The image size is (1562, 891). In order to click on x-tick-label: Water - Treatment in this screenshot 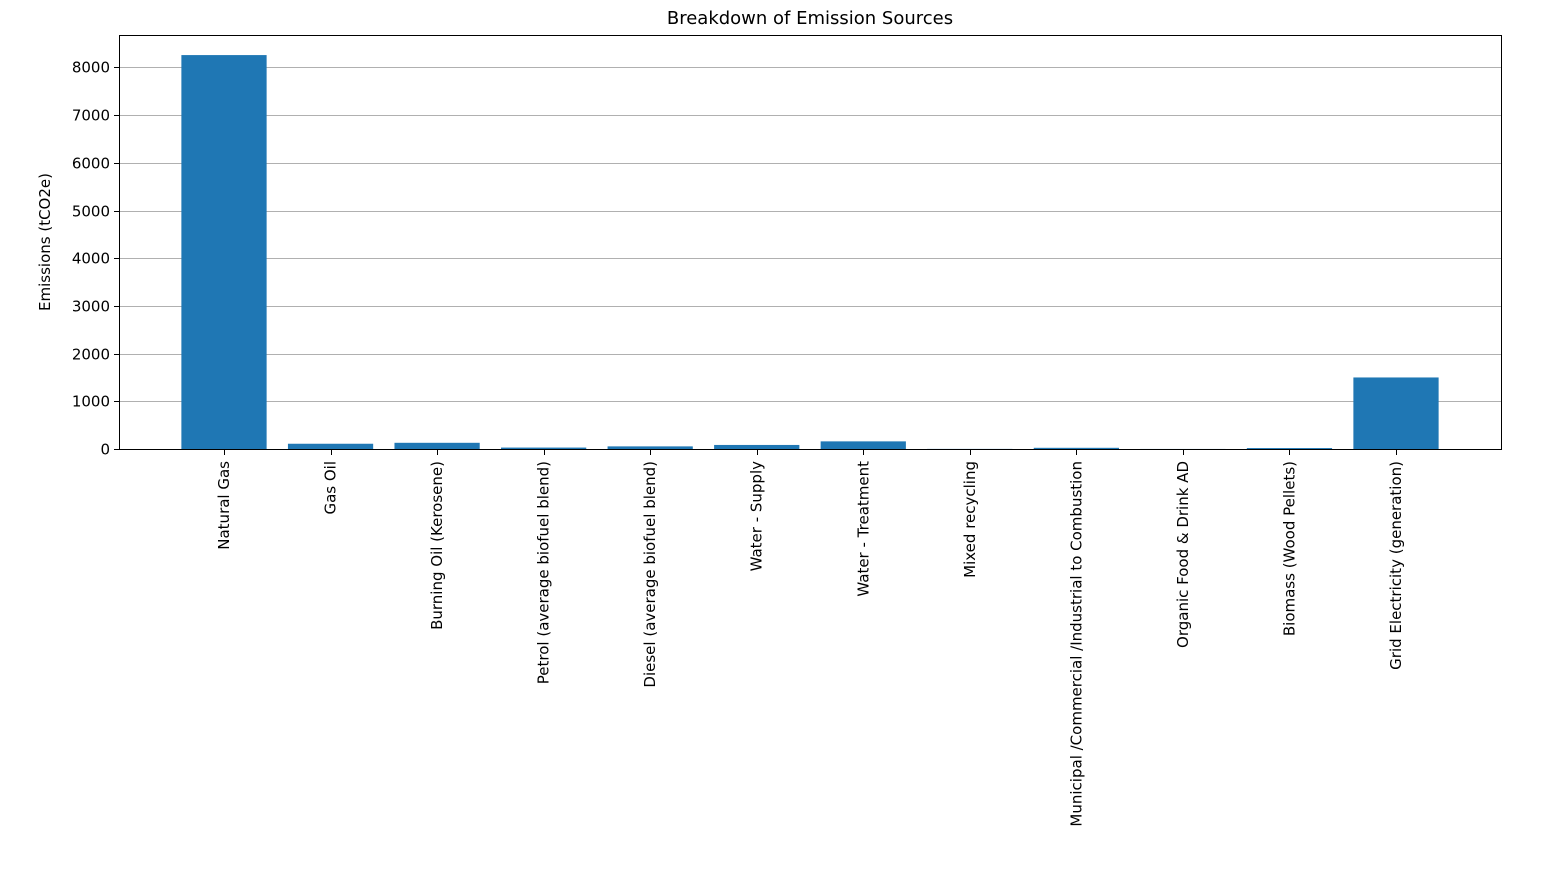, I will do `click(863, 529)`.